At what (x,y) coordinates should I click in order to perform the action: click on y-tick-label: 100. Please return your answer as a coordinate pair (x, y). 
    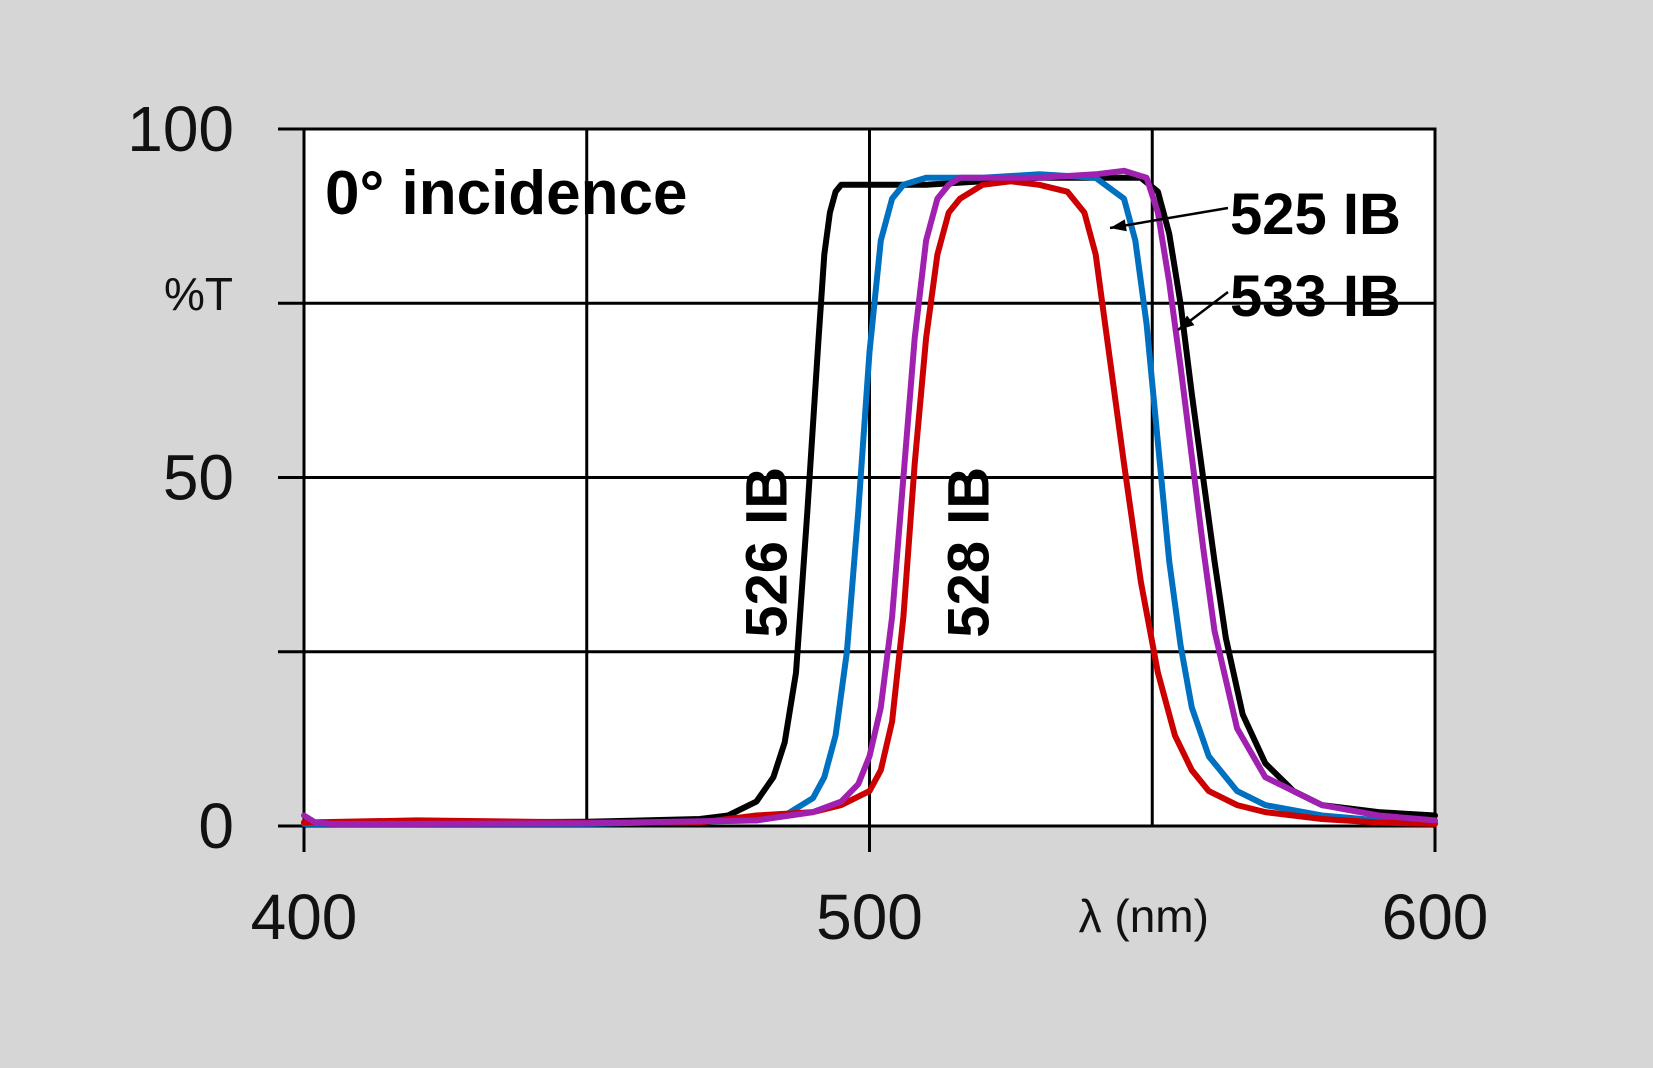
    Looking at the image, I should click on (180, 129).